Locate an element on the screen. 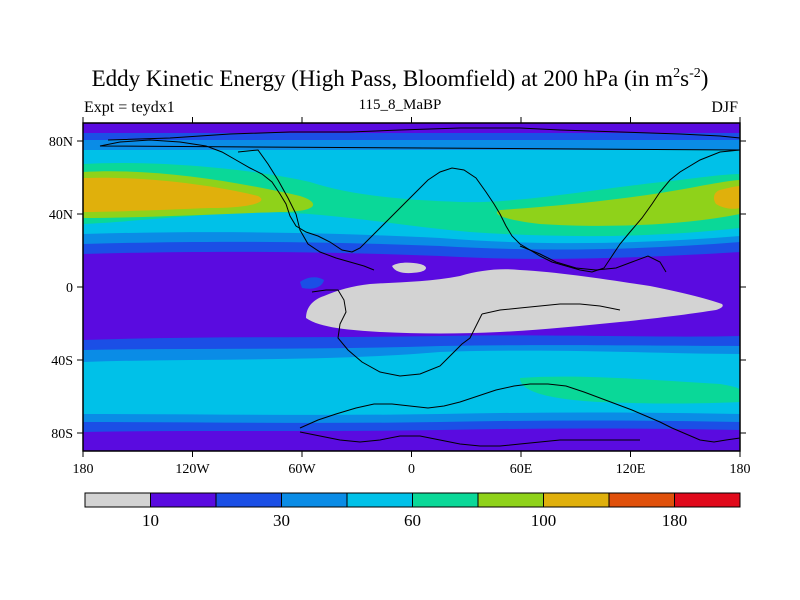 This screenshot has width=800, height=600. y-label-80s: 80S is located at coordinates (62, 434).